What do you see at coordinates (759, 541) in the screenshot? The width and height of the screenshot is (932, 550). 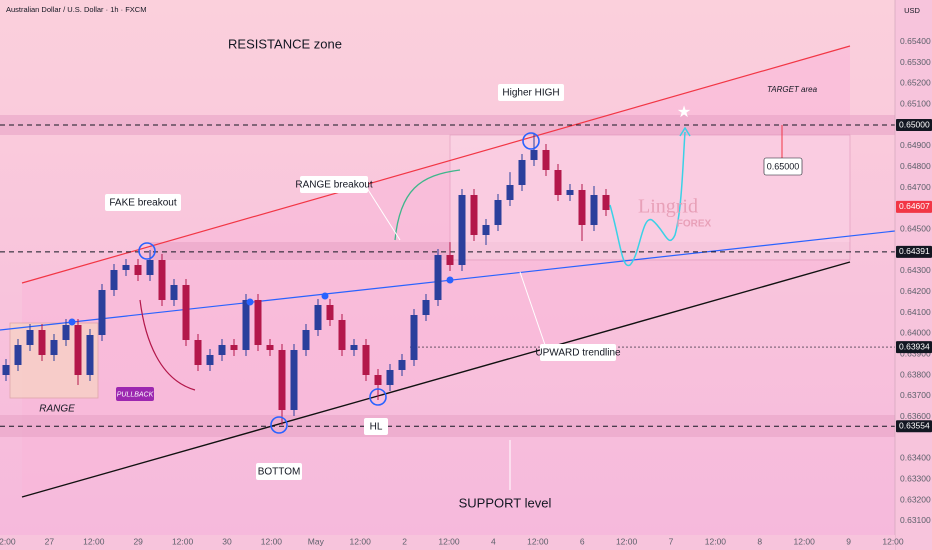 I see `x-tick-label: 8` at bounding box center [759, 541].